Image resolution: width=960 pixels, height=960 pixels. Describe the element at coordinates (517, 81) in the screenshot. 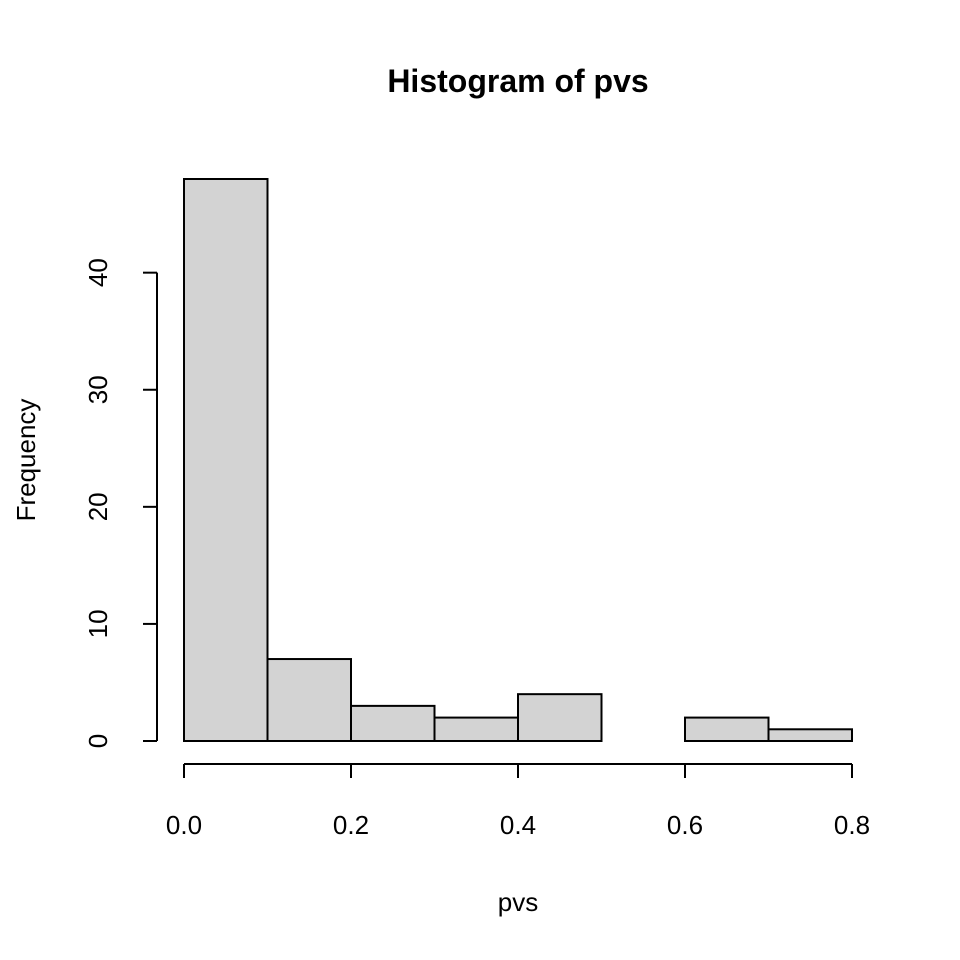

I see `chart-title: Histogram of pvs` at that location.